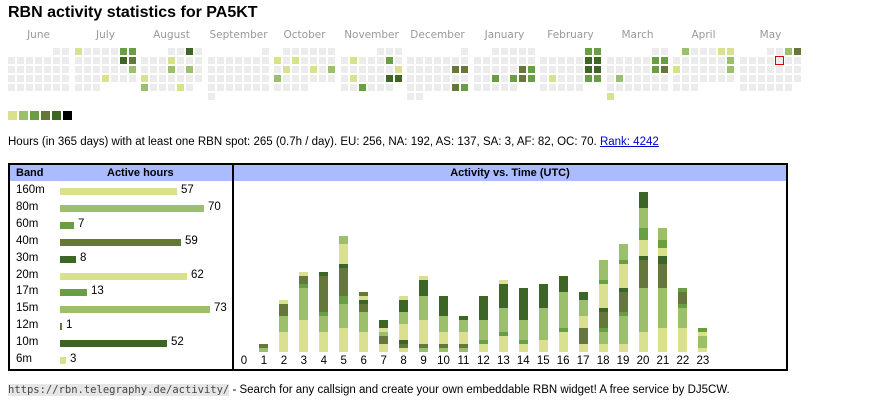 This screenshot has width=870, height=407. Describe the element at coordinates (779, 60) in the screenshot. I see `today-cell` at that location.